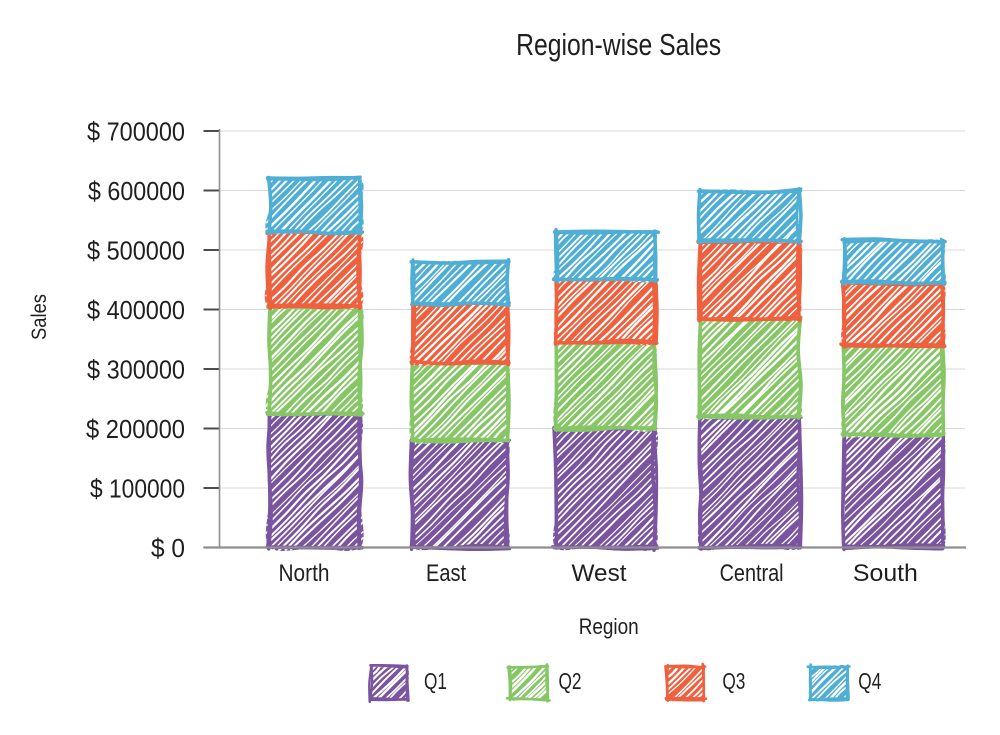 This screenshot has width=1000, height=735. What do you see at coordinates (599, 573) in the screenshot?
I see `svg-text: West` at bounding box center [599, 573].